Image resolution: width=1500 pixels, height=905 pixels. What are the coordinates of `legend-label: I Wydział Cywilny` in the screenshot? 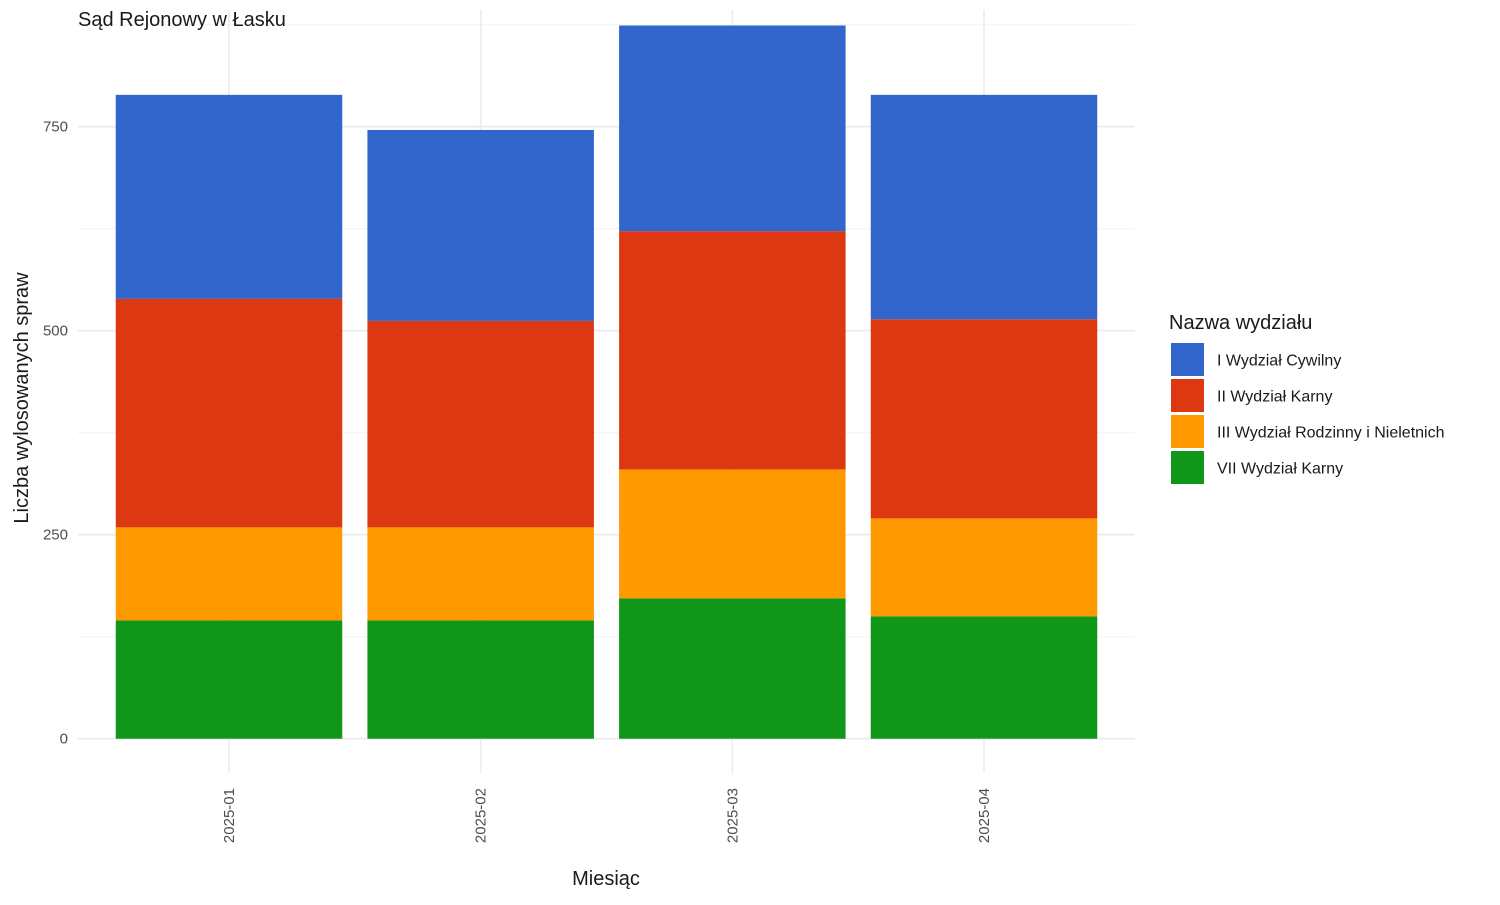 It's located at (1279, 361).